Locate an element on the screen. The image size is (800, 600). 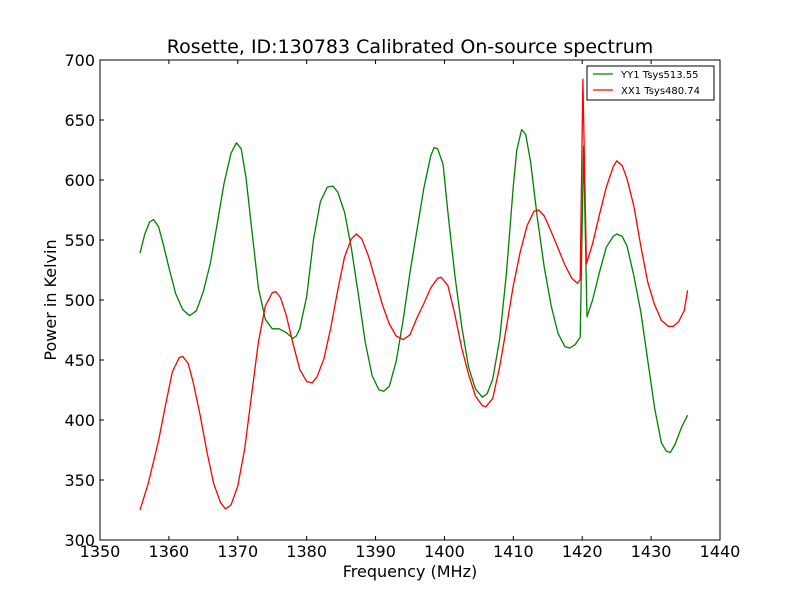
y-tick-label: 500 is located at coordinates (79, 300).